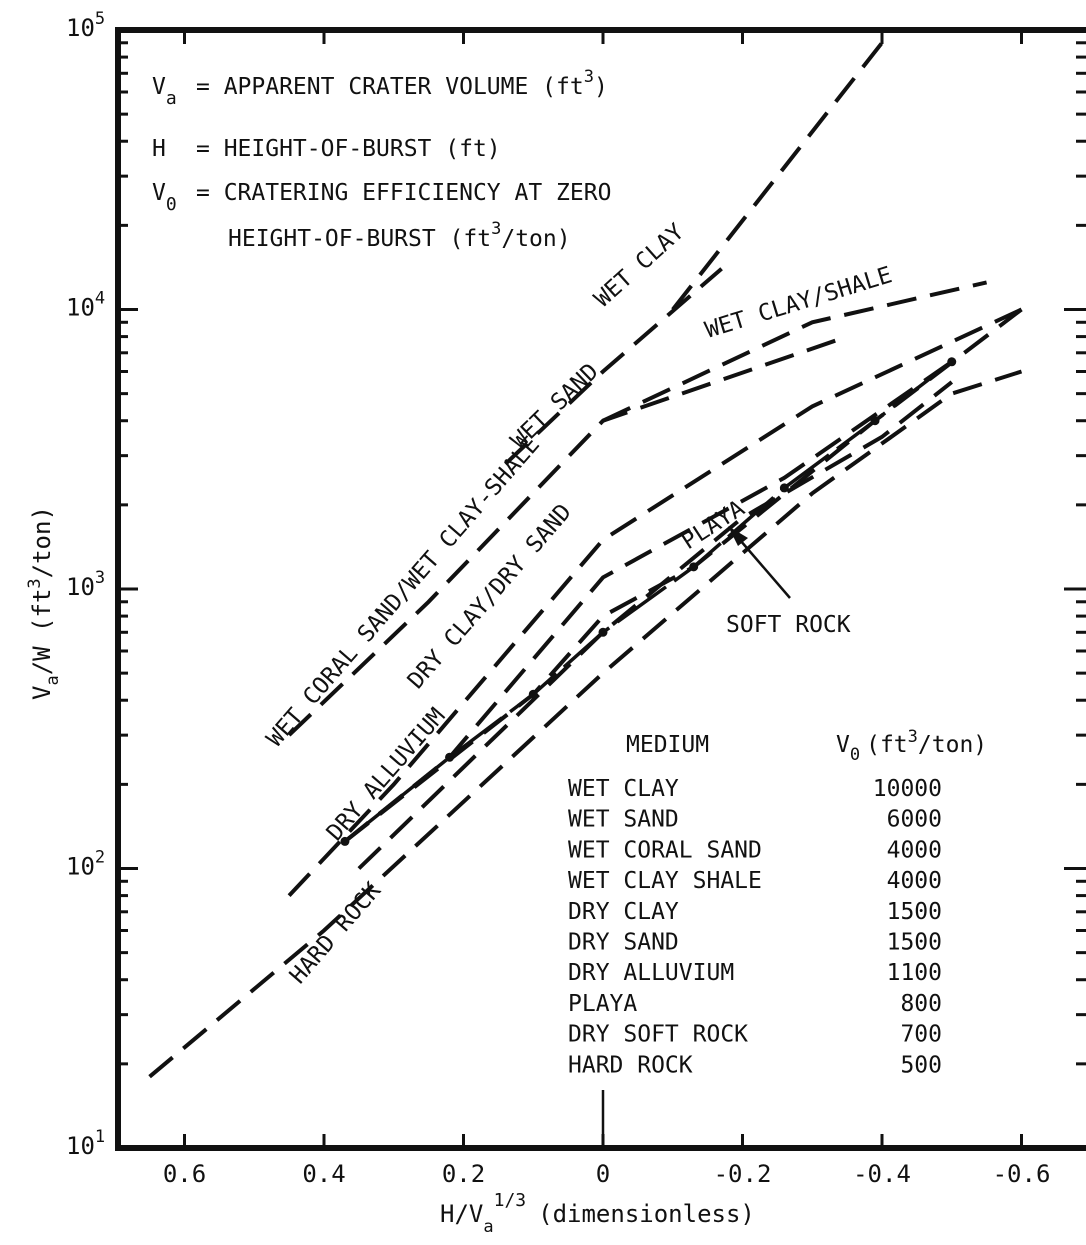 The image size is (1086, 1245). What do you see at coordinates (765, 569) in the screenshot?
I see `soft-rock-arrow-line` at bounding box center [765, 569].